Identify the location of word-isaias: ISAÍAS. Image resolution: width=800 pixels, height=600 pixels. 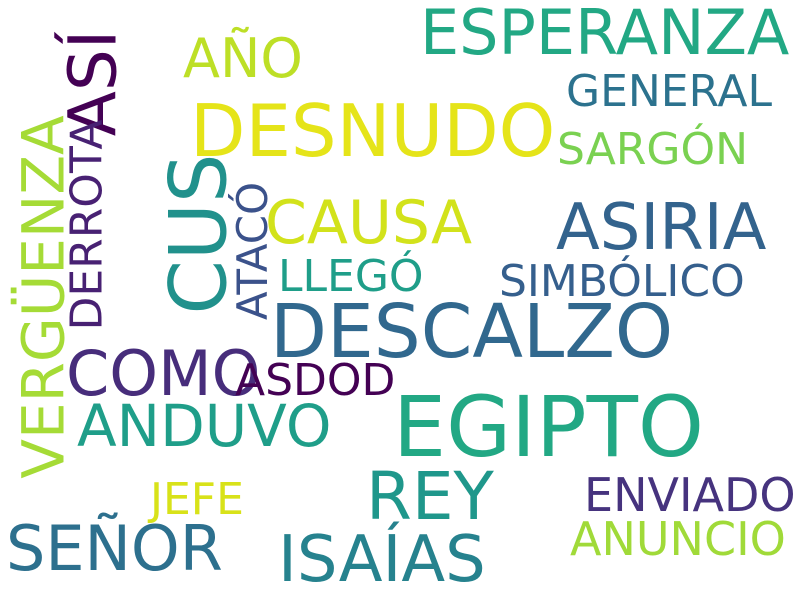
(382, 560).